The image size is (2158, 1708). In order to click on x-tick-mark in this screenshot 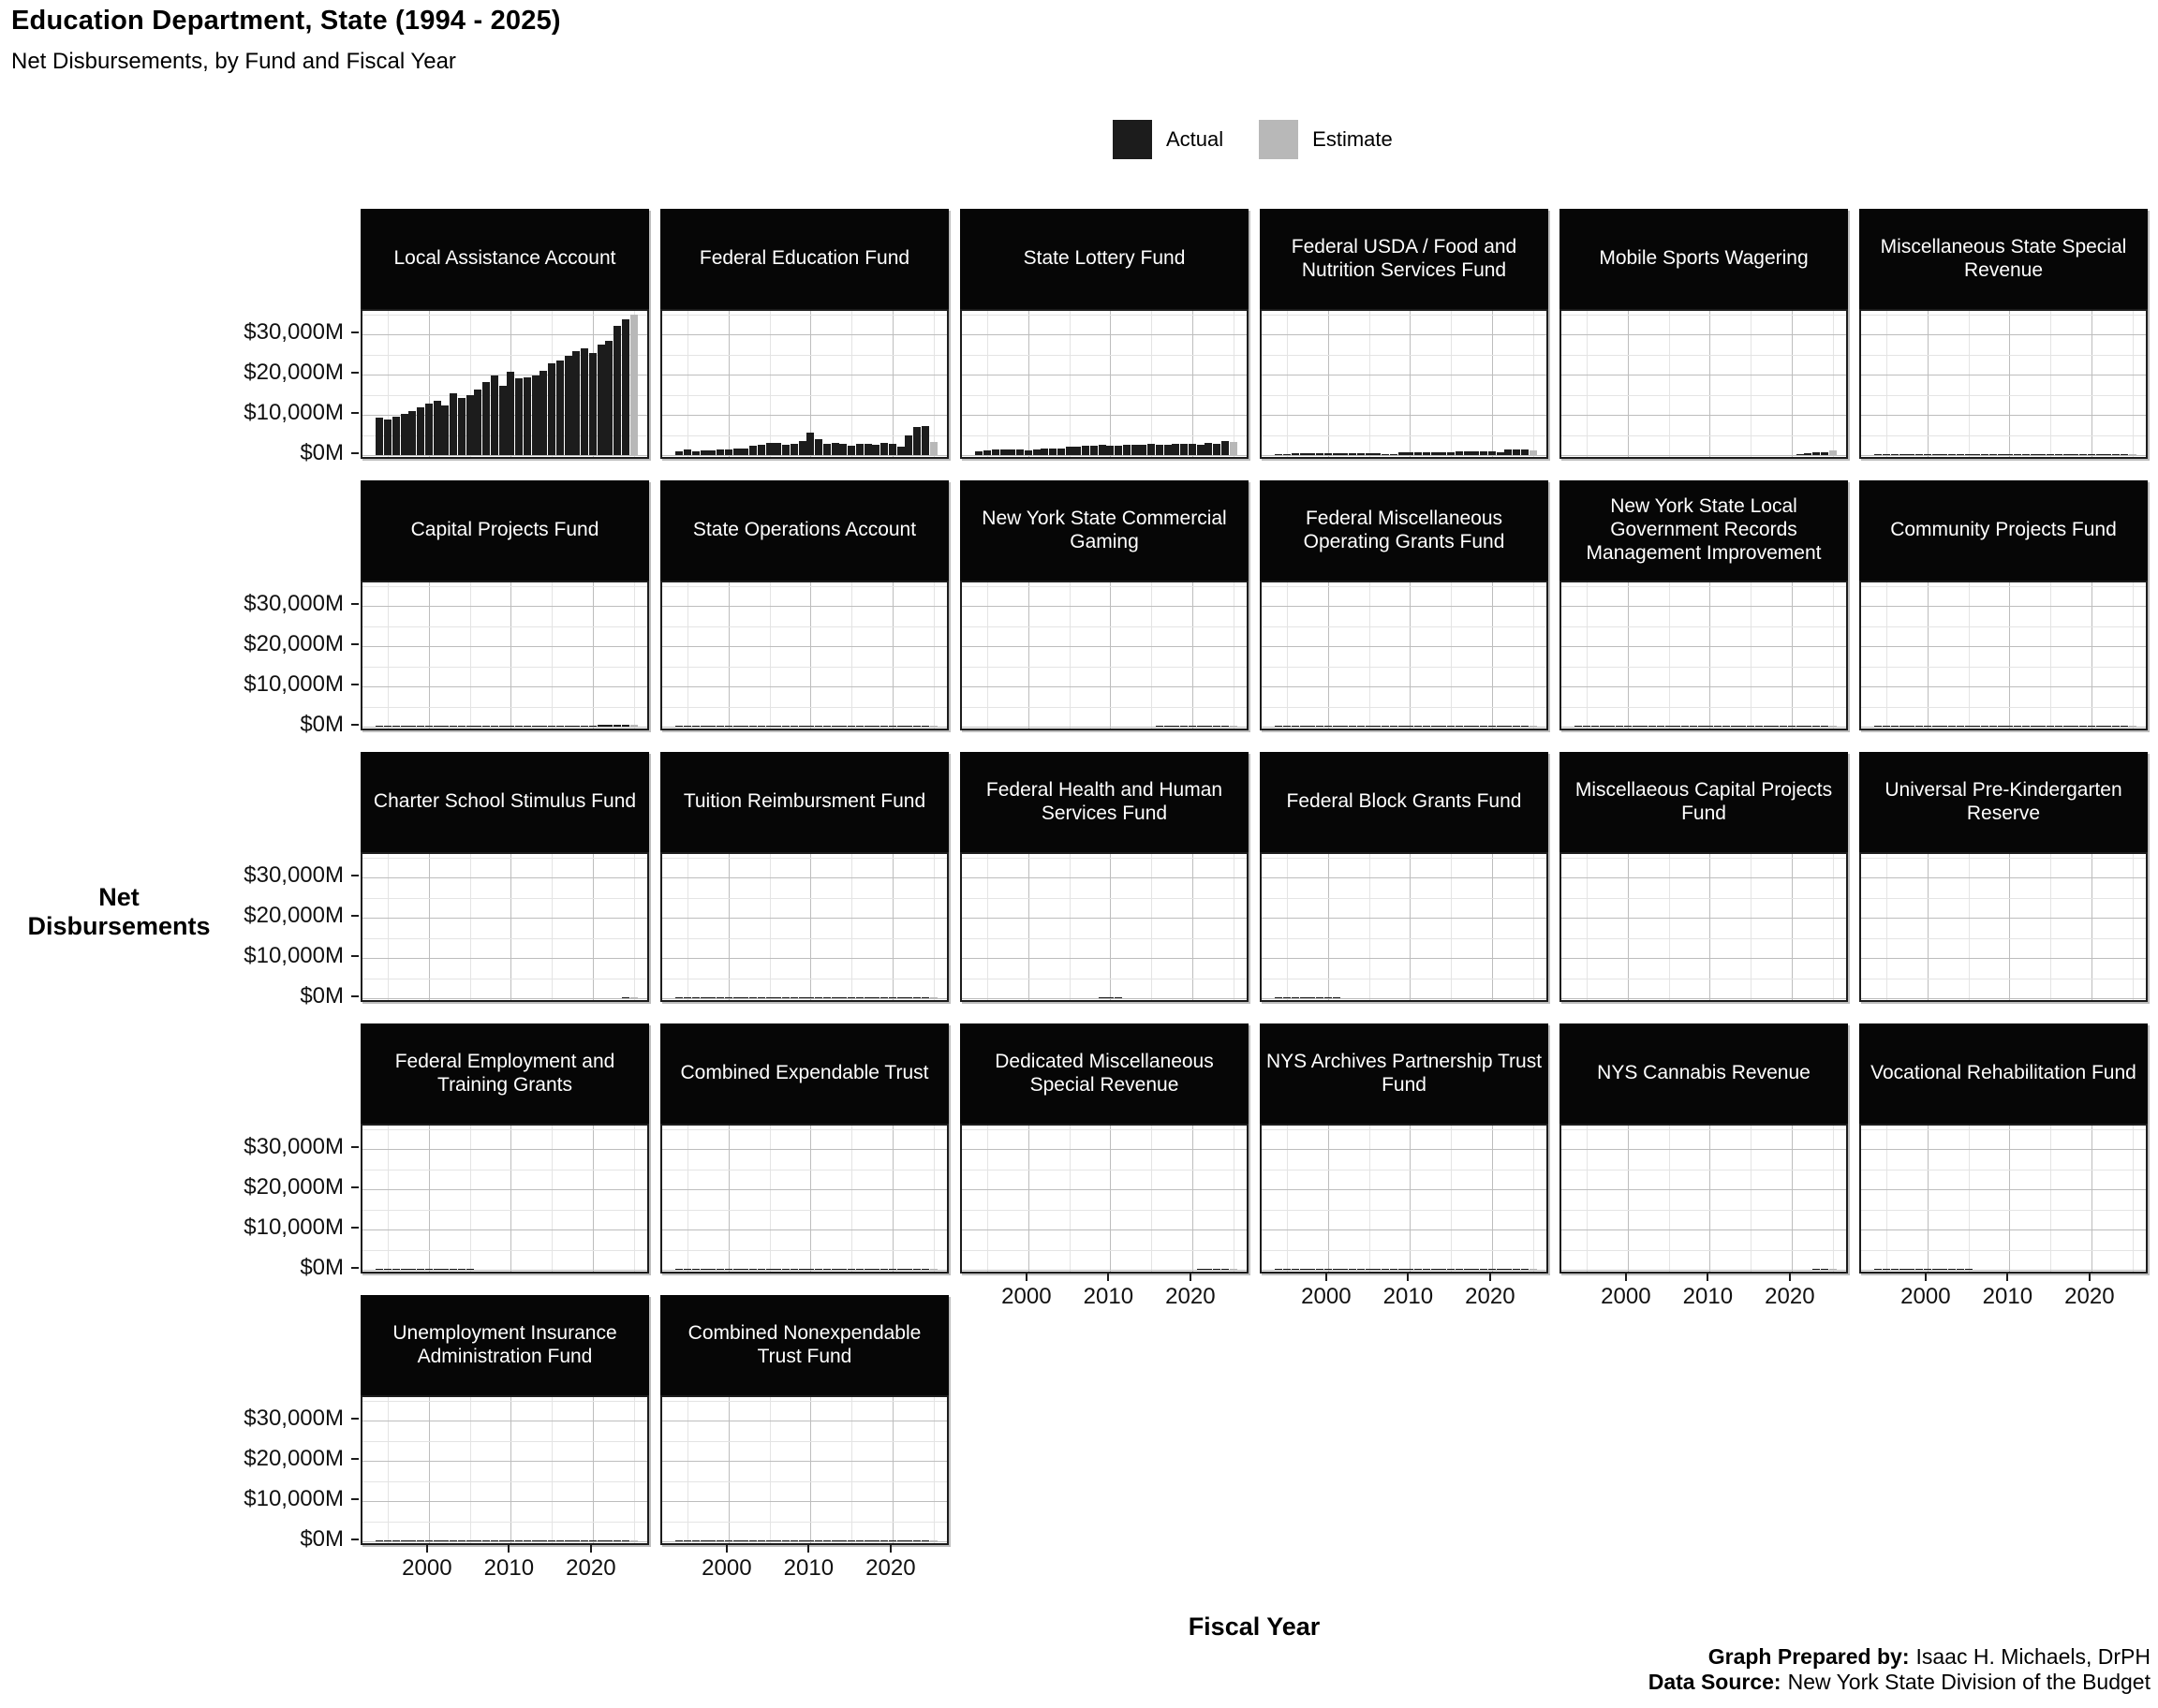, I will do `click(1408, 1277)`.